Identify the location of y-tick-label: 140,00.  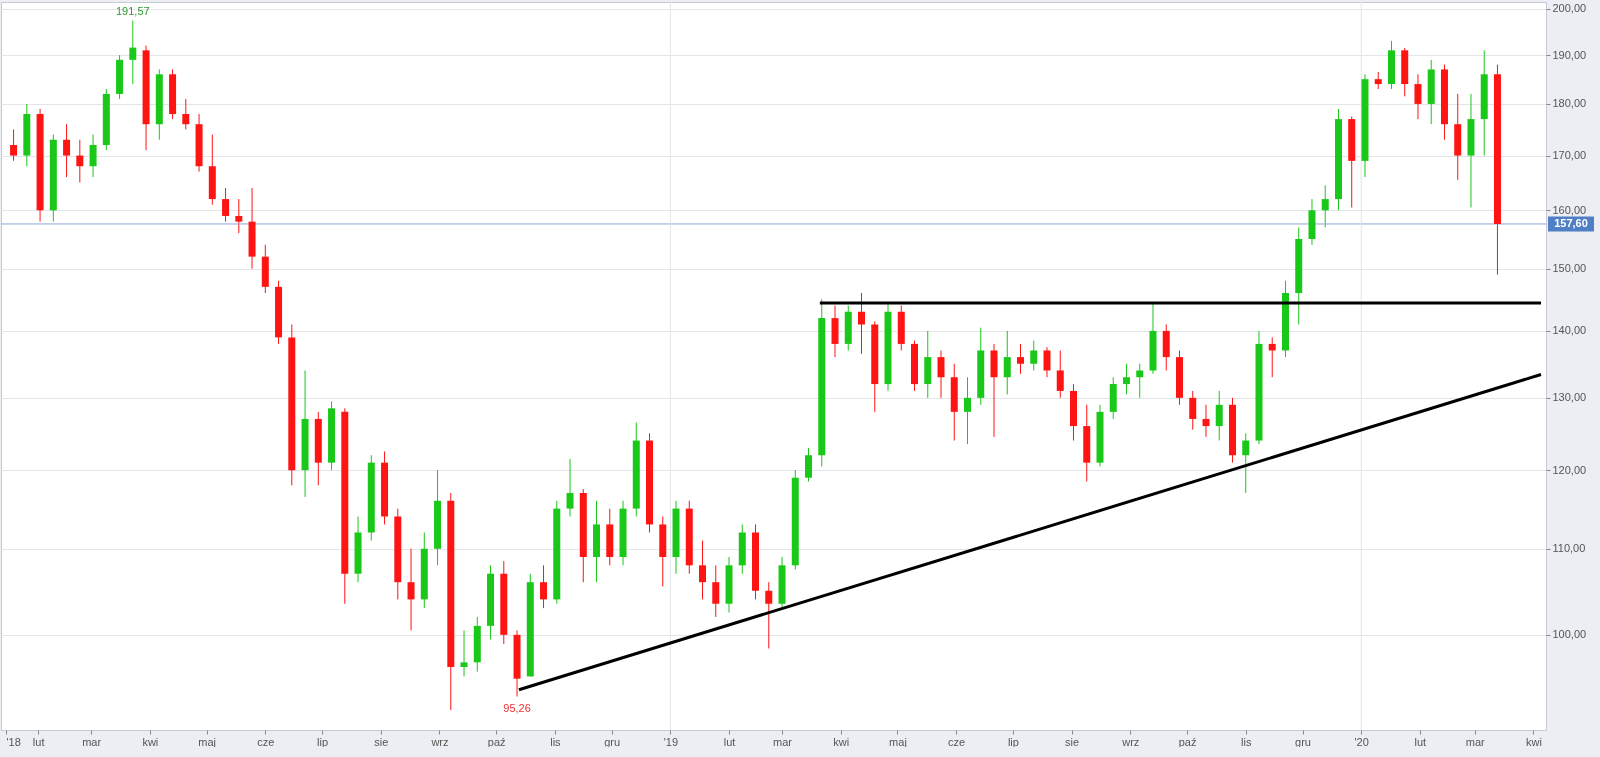
(1569, 330).